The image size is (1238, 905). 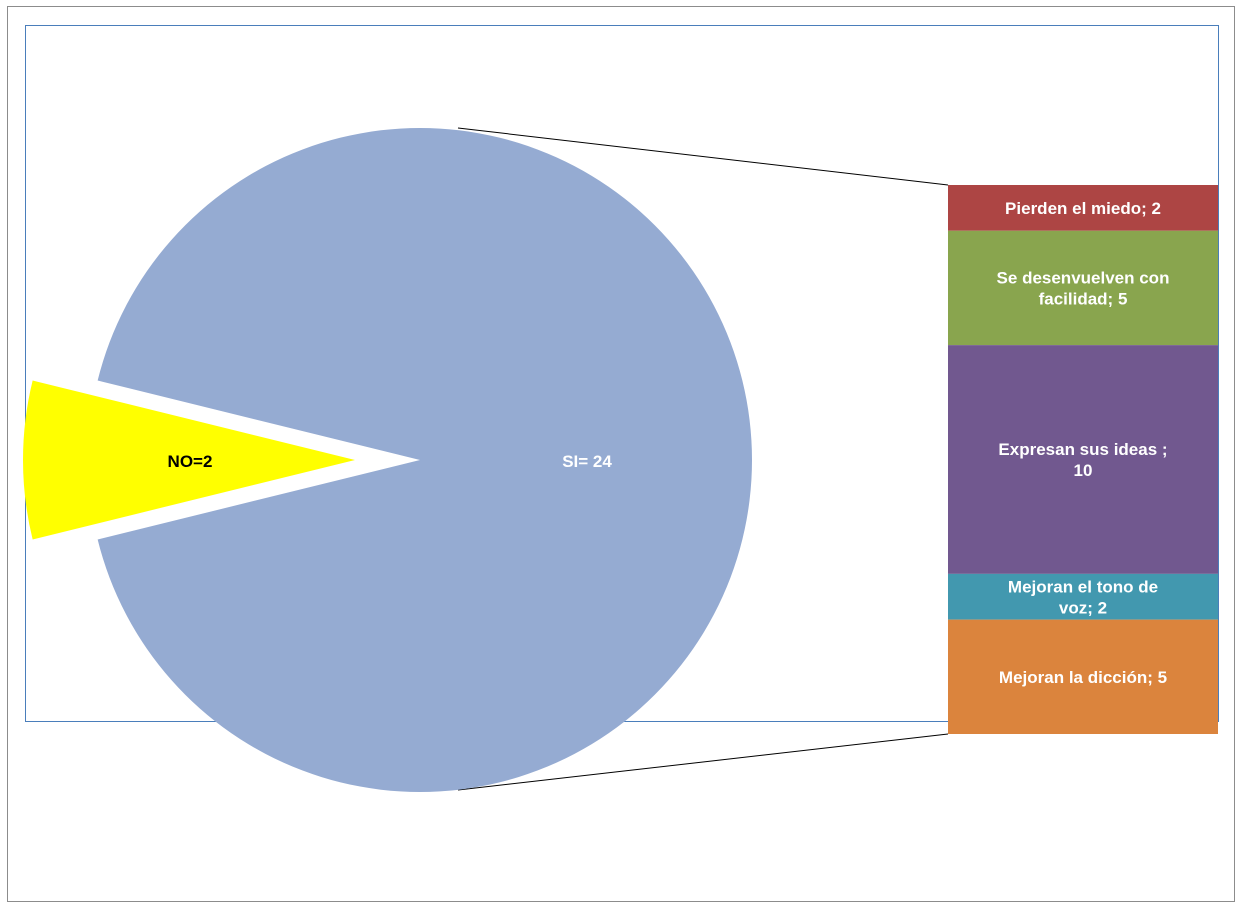 I want to click on breakdown-label-2: Se desenvuelven con facilidad; 5, so click(x=1083, y=288).